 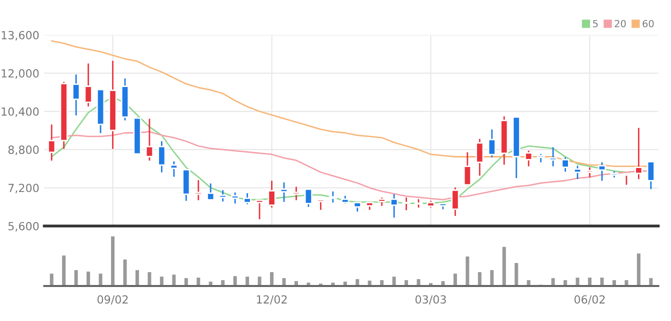 I want to click on legend-label: 20, so click(x=620, y=24).